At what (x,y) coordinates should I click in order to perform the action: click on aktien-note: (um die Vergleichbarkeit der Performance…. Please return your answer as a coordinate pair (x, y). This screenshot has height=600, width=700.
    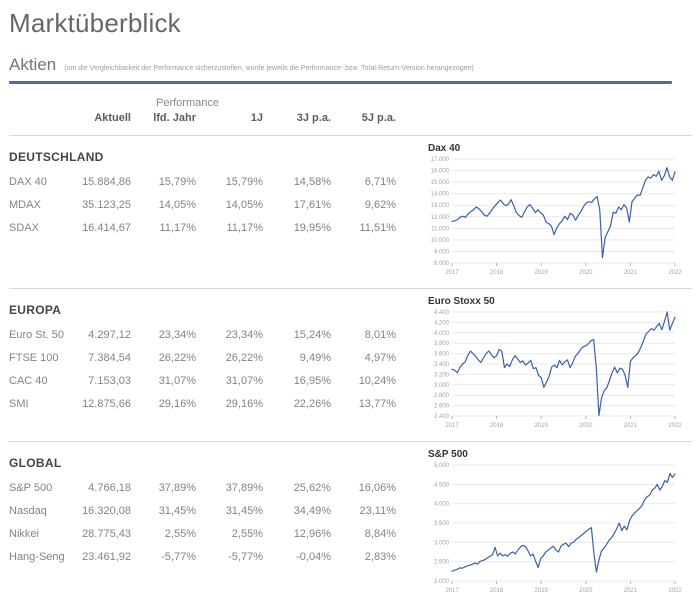
    Looking at the image, I should click on (269, 68).